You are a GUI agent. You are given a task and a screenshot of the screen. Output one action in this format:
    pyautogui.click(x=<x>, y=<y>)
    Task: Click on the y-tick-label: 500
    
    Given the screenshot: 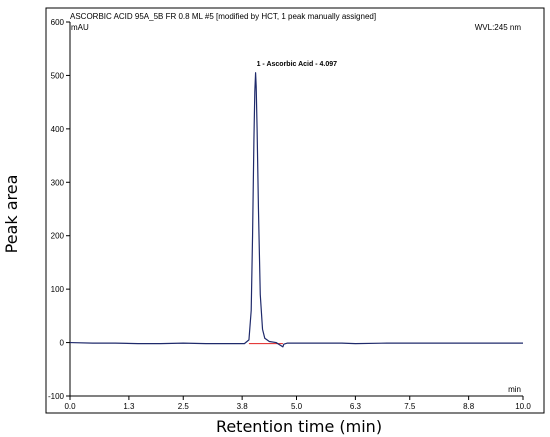 What is the action you would take?
    pyautogui.click(x=58, y=75)
    